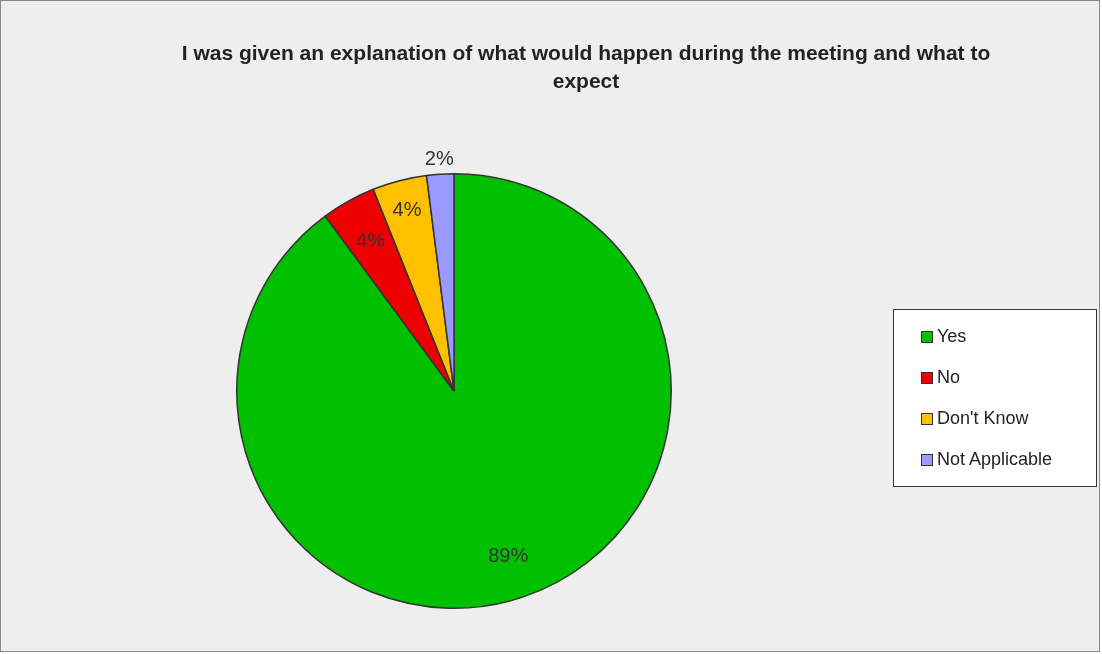 The width and height of the screenshot is (1102, 654). Describe the element at coordinates (508, 554) in the screenshot. I see `data-label: 89%` at that location.